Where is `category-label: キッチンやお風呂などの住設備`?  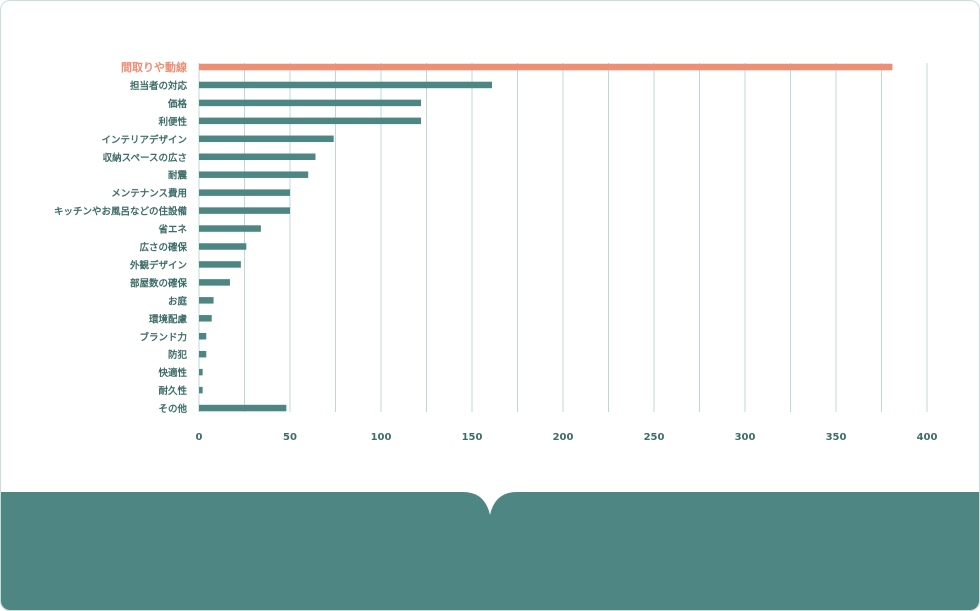 category-label: キッチンやお風呂などの住設備 is located at coordinates (121, 212).